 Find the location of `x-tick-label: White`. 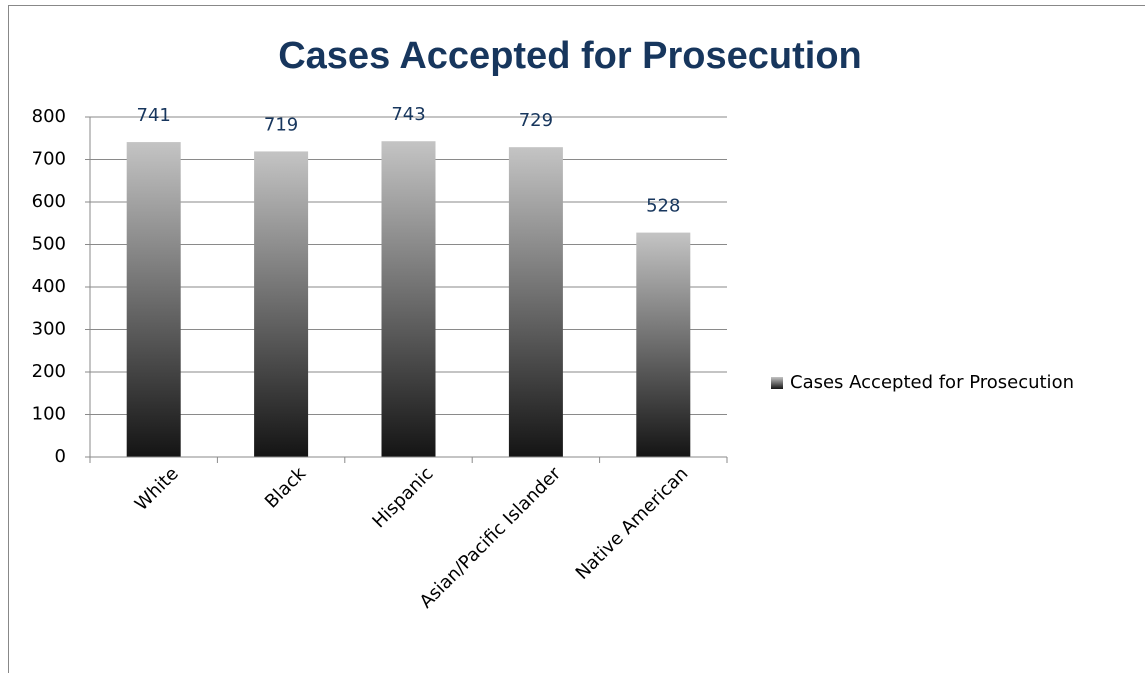

x-tick-label: White is located at coordinates (157, 489).